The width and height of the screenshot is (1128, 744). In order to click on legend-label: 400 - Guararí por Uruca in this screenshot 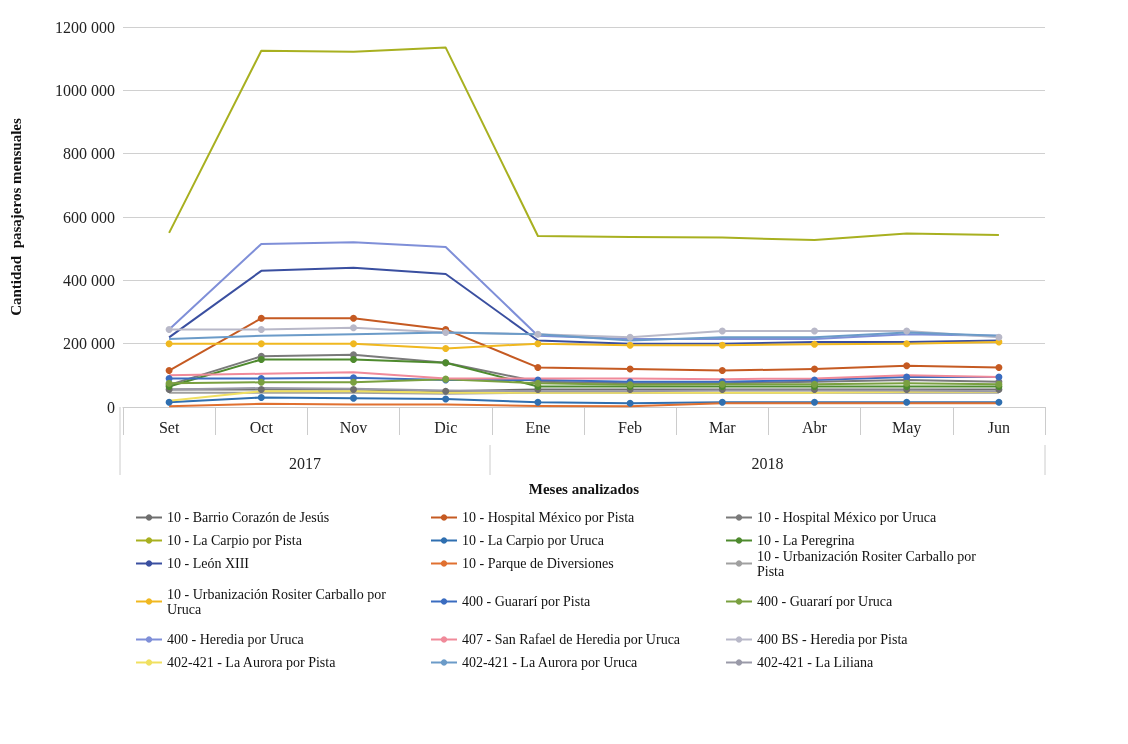, I will do `click(825, 601)`.